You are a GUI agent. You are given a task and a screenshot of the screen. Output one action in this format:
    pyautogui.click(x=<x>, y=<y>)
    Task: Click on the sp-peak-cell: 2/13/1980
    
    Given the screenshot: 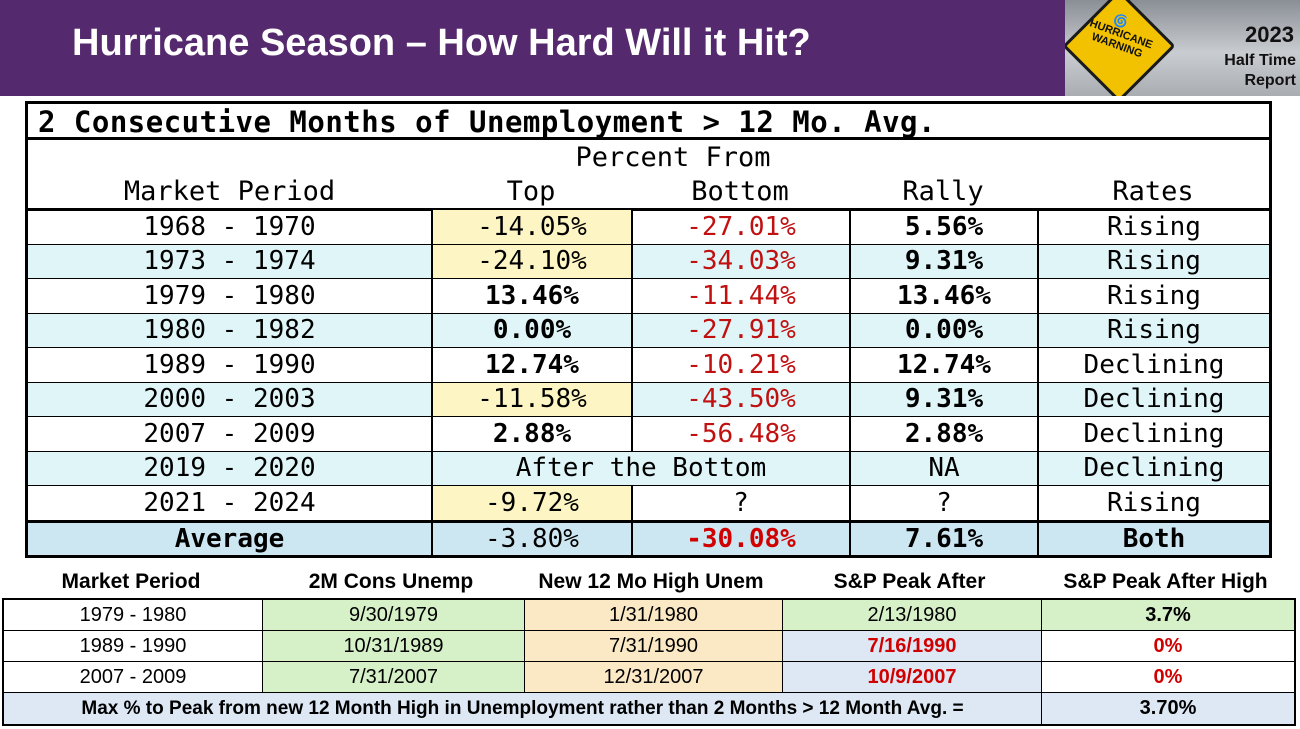 What is the action you would take?
    pyautogui.click(x=911, y=615)
    